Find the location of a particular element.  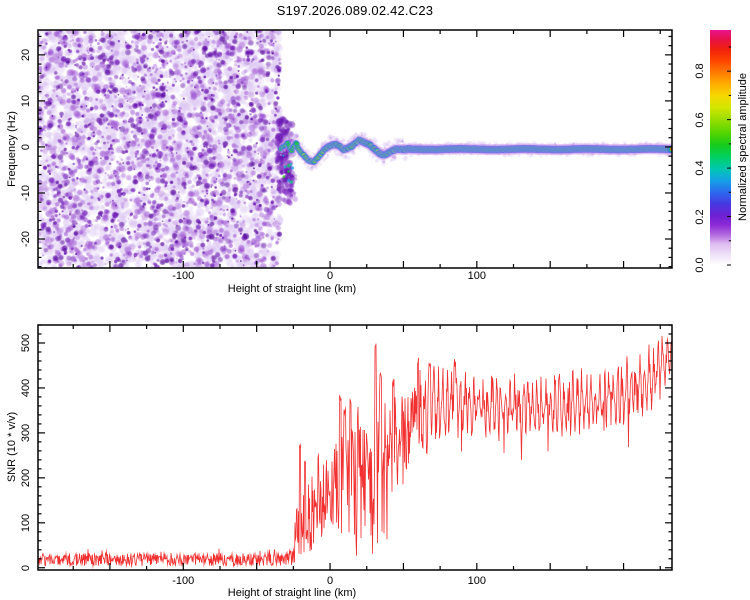

bottom-y-tick-label: 100 is located at coordinates (26, 522).